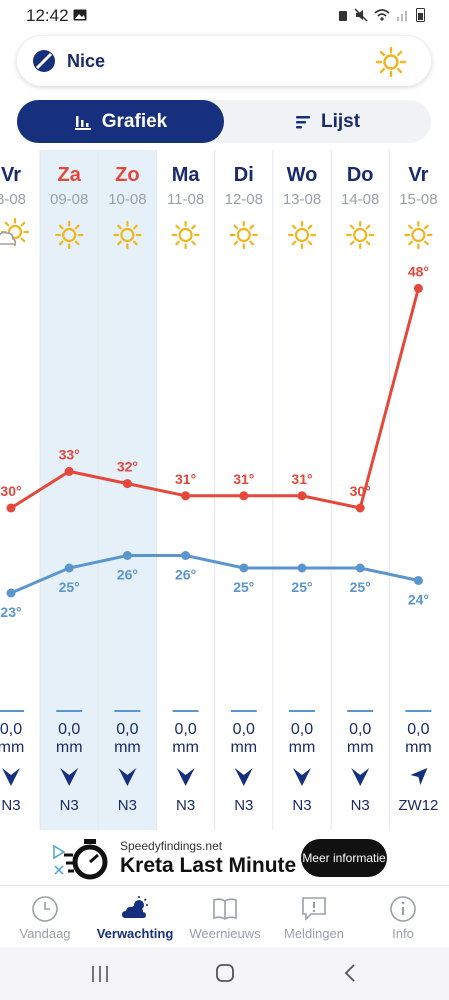  What do you see at coordinates (13, 199) in the screenshot?
I see `date-label: 8-08` at bounding box center [13, 199].